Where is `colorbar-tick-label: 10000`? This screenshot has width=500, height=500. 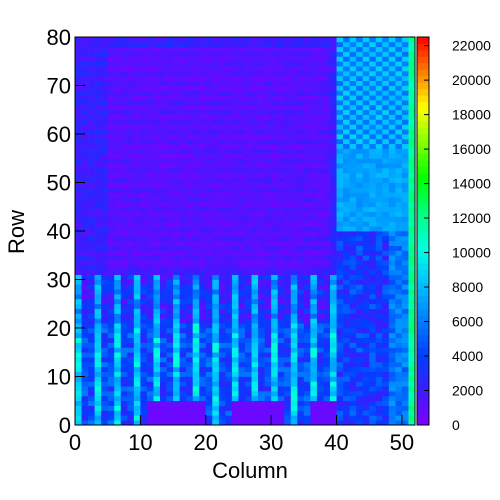
colorbar-tick-label: 10000 is located at coordinates (471, 253).